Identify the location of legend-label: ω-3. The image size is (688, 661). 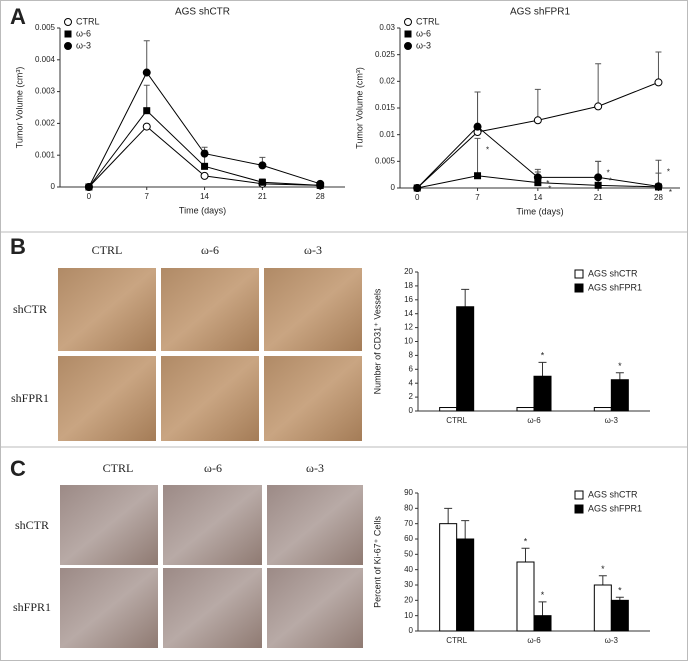
(83, 45).